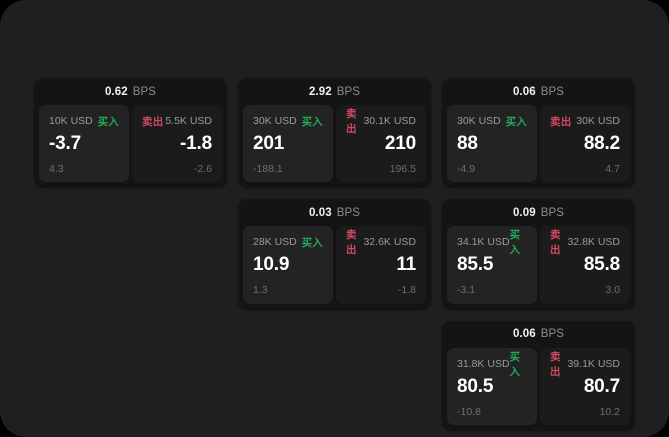  I want to click on order-size-sell: 32.8K USD, so click(593, 242).